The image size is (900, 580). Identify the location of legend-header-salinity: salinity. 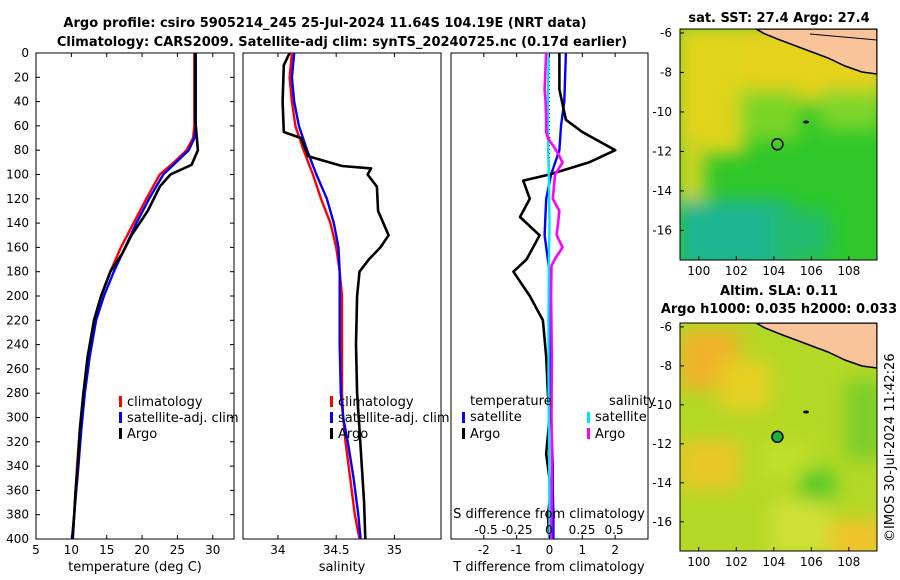
(632, 401).